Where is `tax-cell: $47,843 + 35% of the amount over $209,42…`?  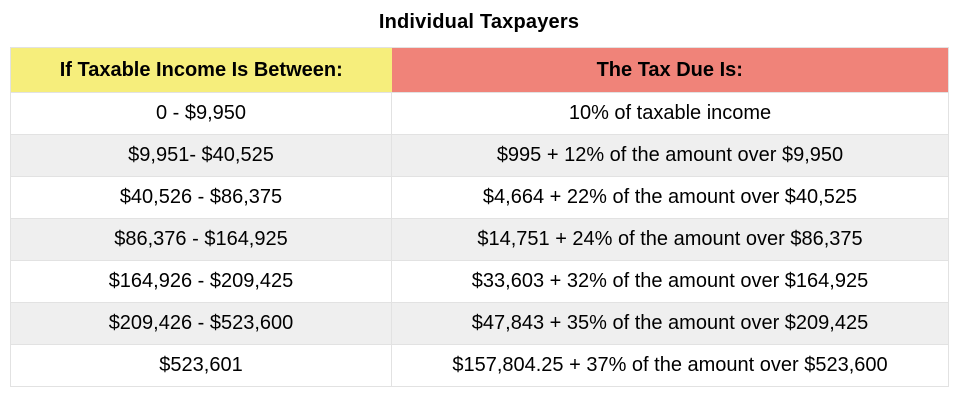
tax-cell: $47,843 + 35% of the amount over $209,42… is located at coordinates (670, 323).